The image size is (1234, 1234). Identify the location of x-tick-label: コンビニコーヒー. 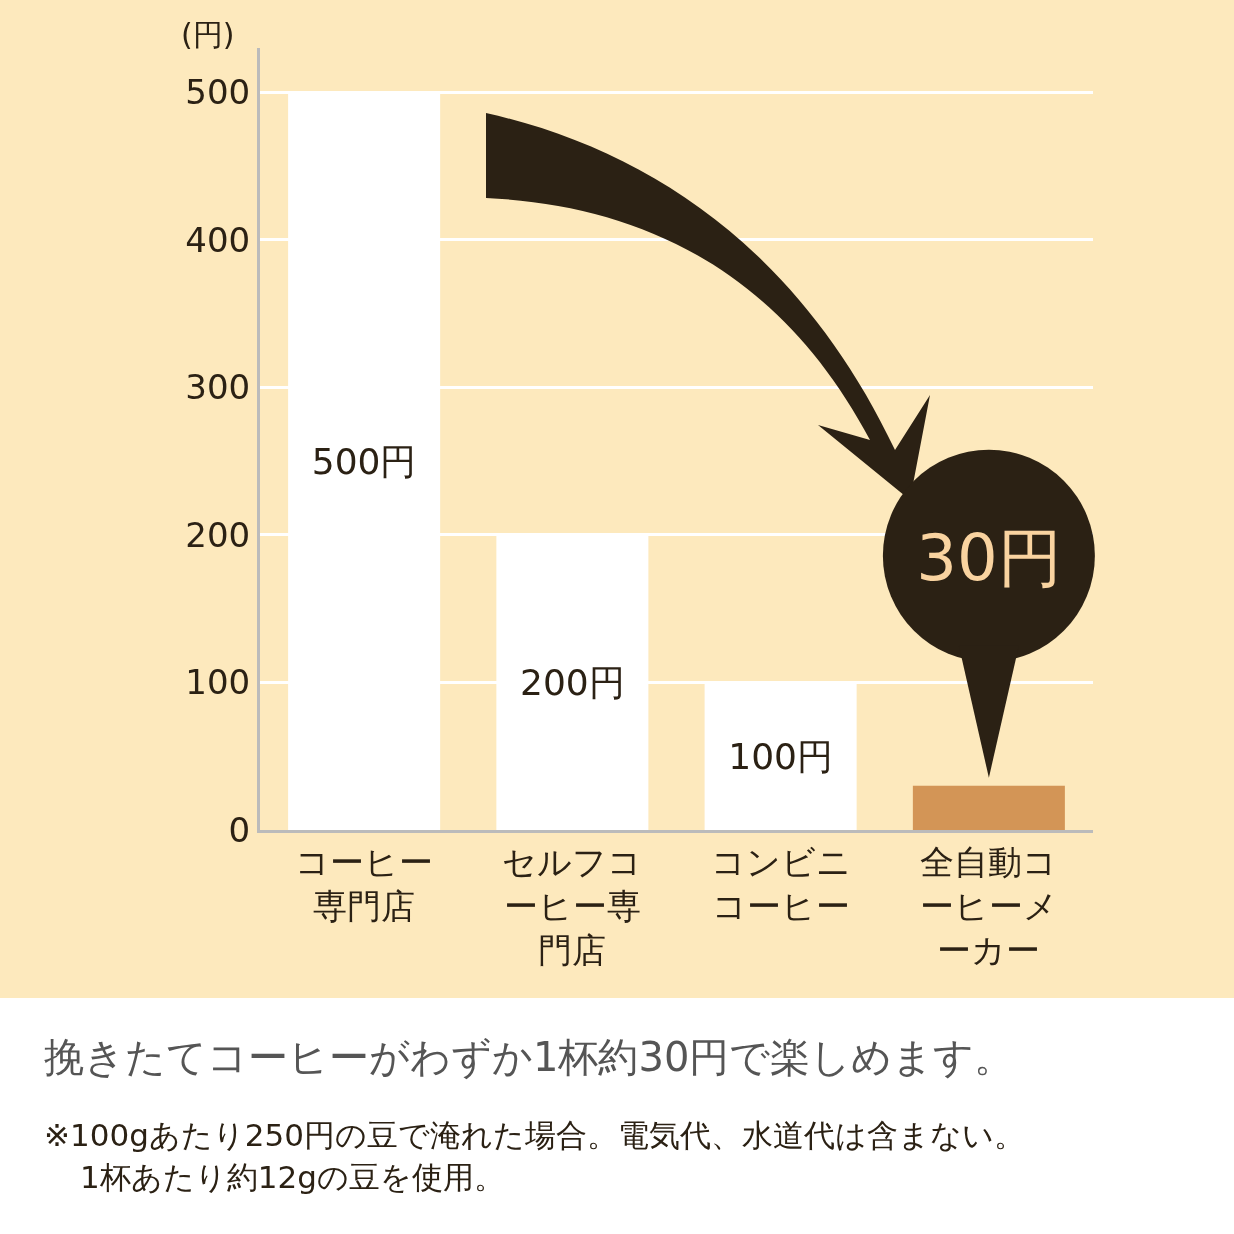
(780, 883).